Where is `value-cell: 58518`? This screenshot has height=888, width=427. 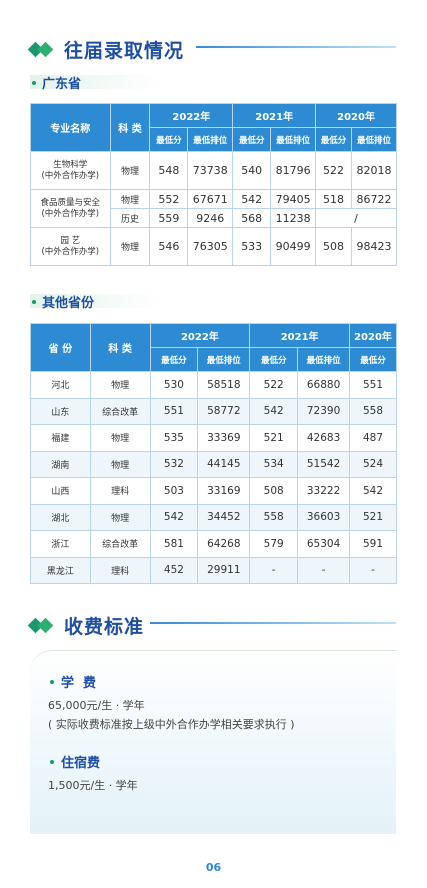
value-cell: 58518 is located at coordinates (224, 385).